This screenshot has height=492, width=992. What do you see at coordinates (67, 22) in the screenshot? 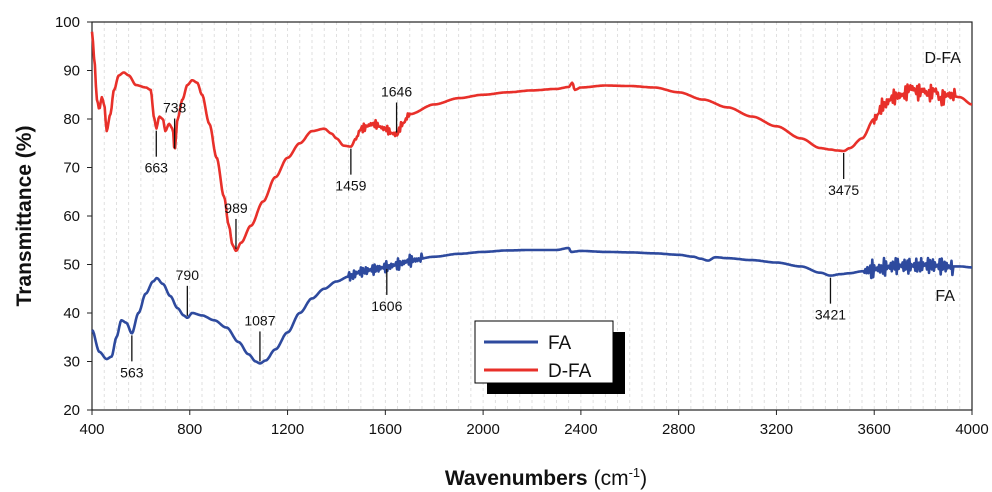
I see `y-tick-label: 100` at bounding box center [67, 22].